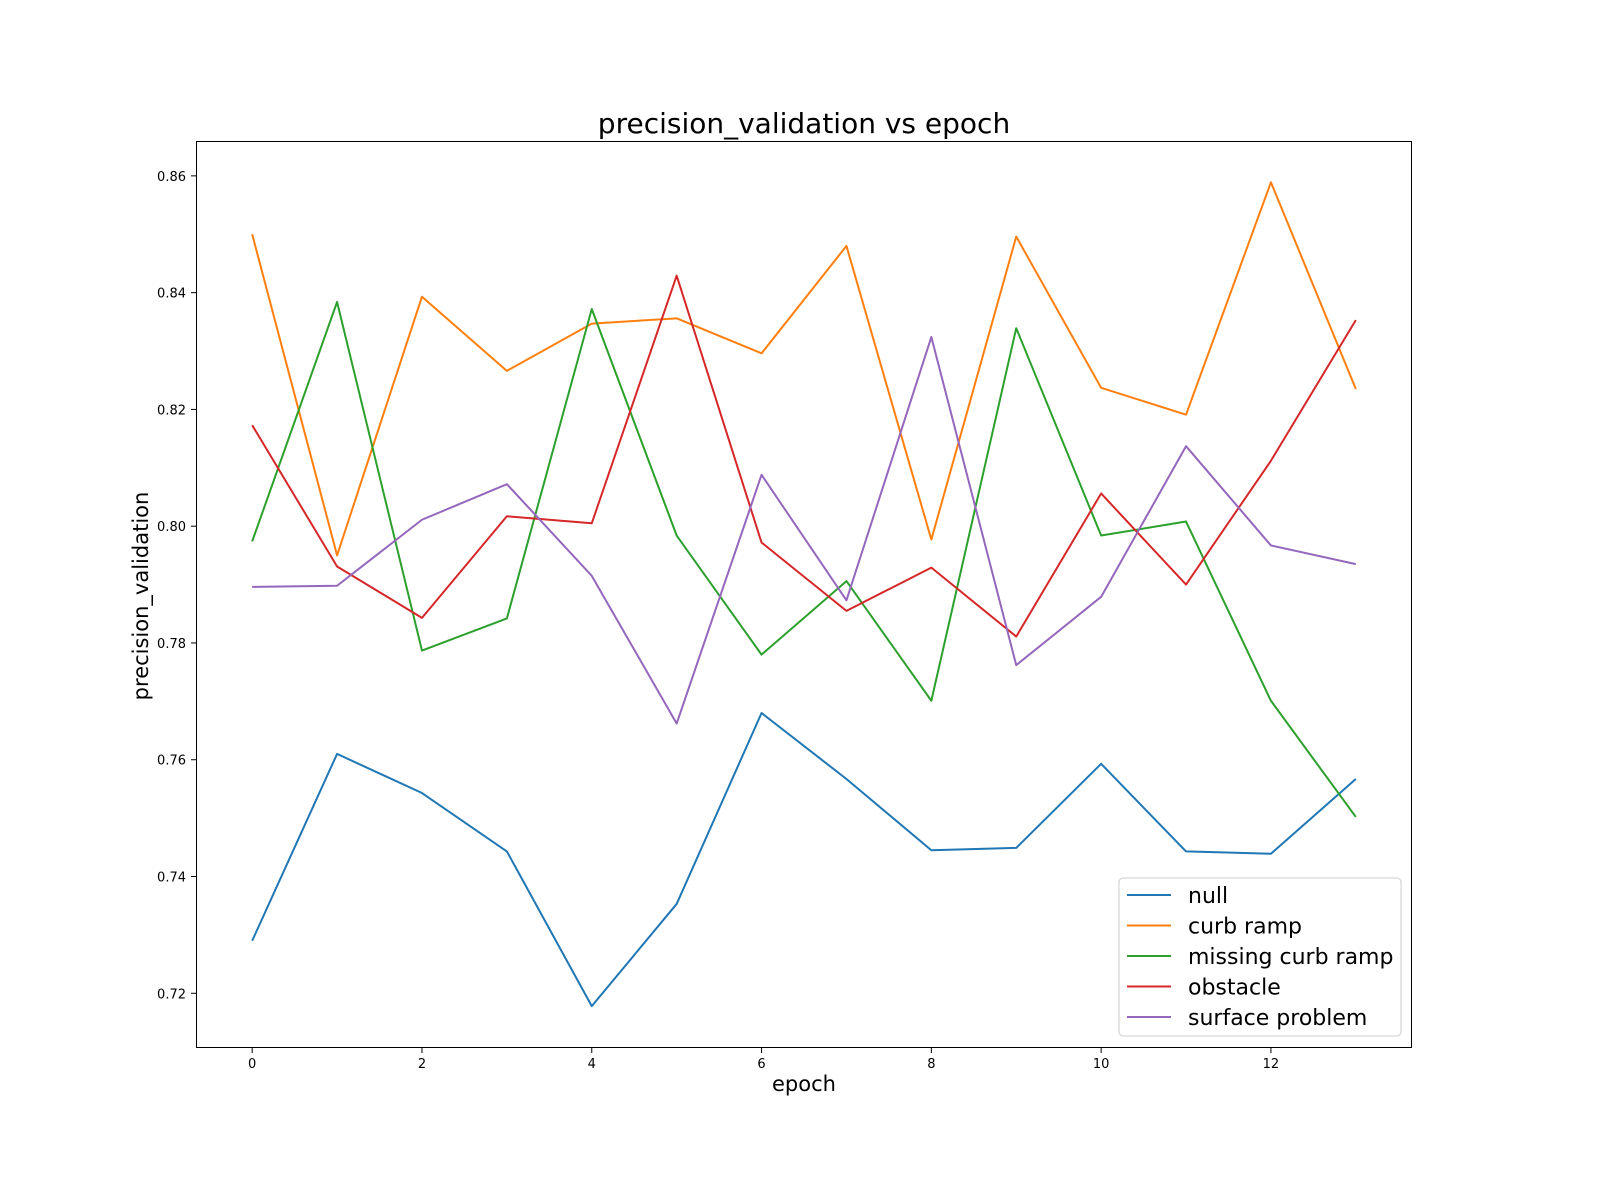 The width and height of the screenshot is (1600, 1200). I want to click on y-tick-label-1: 0.74, so click(171, 878).